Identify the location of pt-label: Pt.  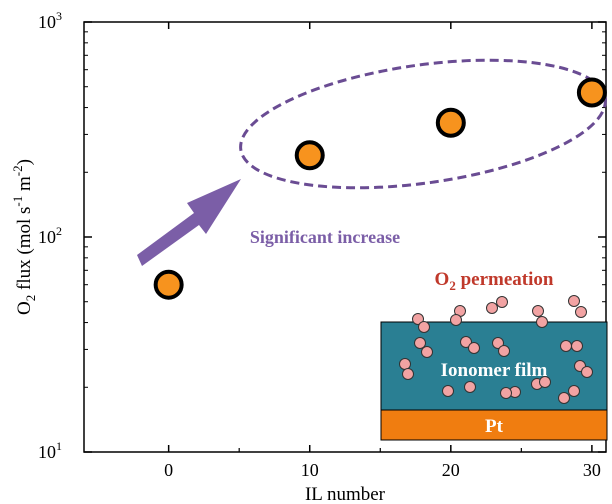
(494, 426).